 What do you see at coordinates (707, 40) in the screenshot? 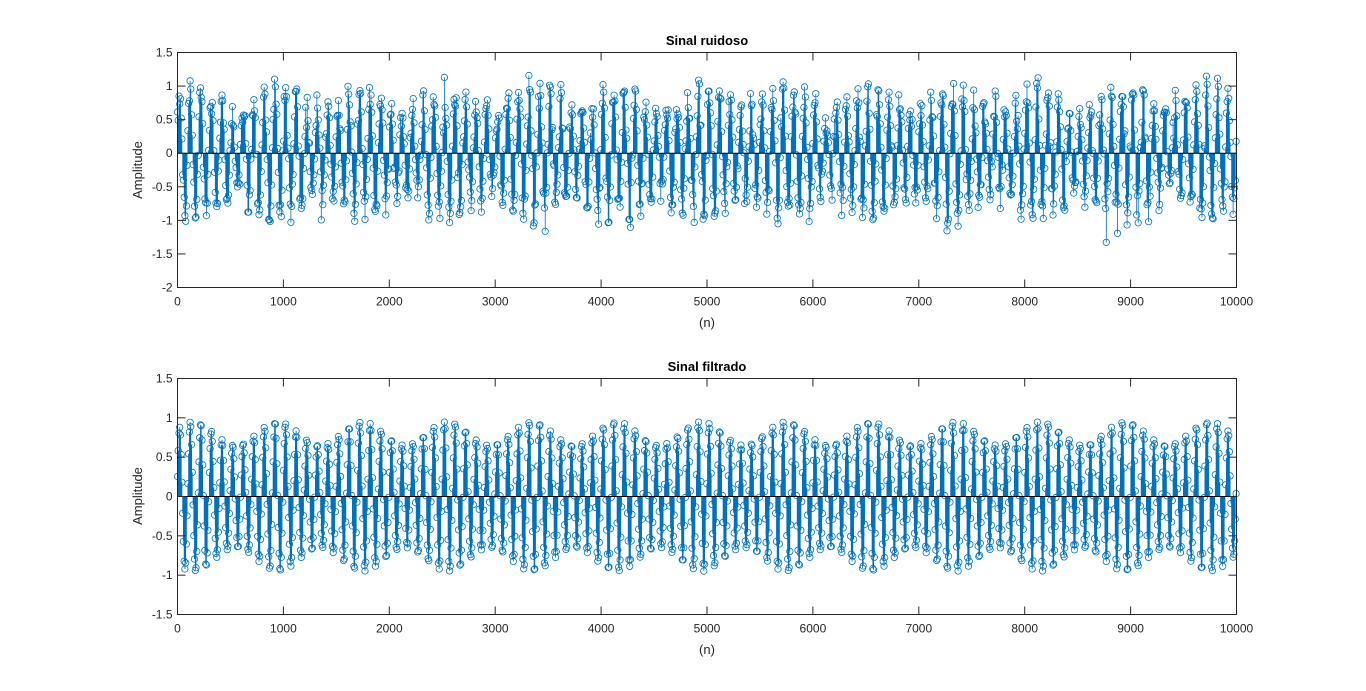
I see `chart-title: Sinal ruidoso` at bounding box center [707, 40].